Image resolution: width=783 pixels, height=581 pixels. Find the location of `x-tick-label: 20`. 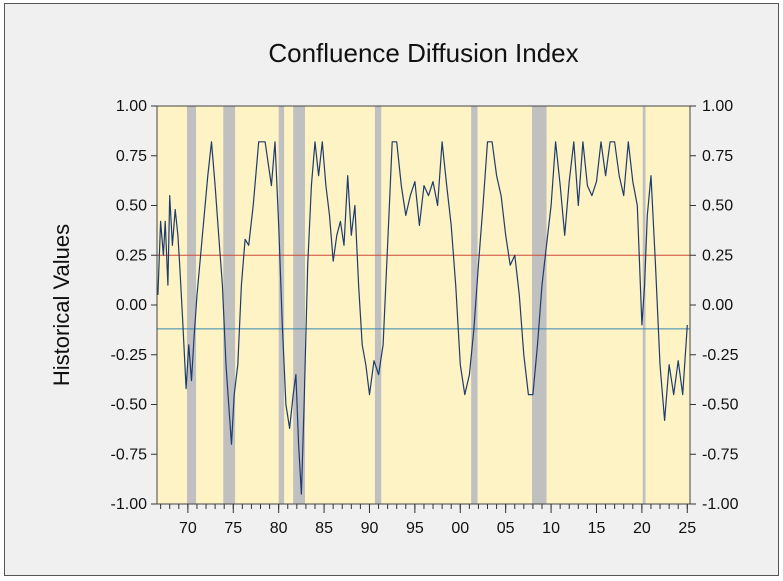

x-tick-label: 20 is located at coordinates (642, 528).